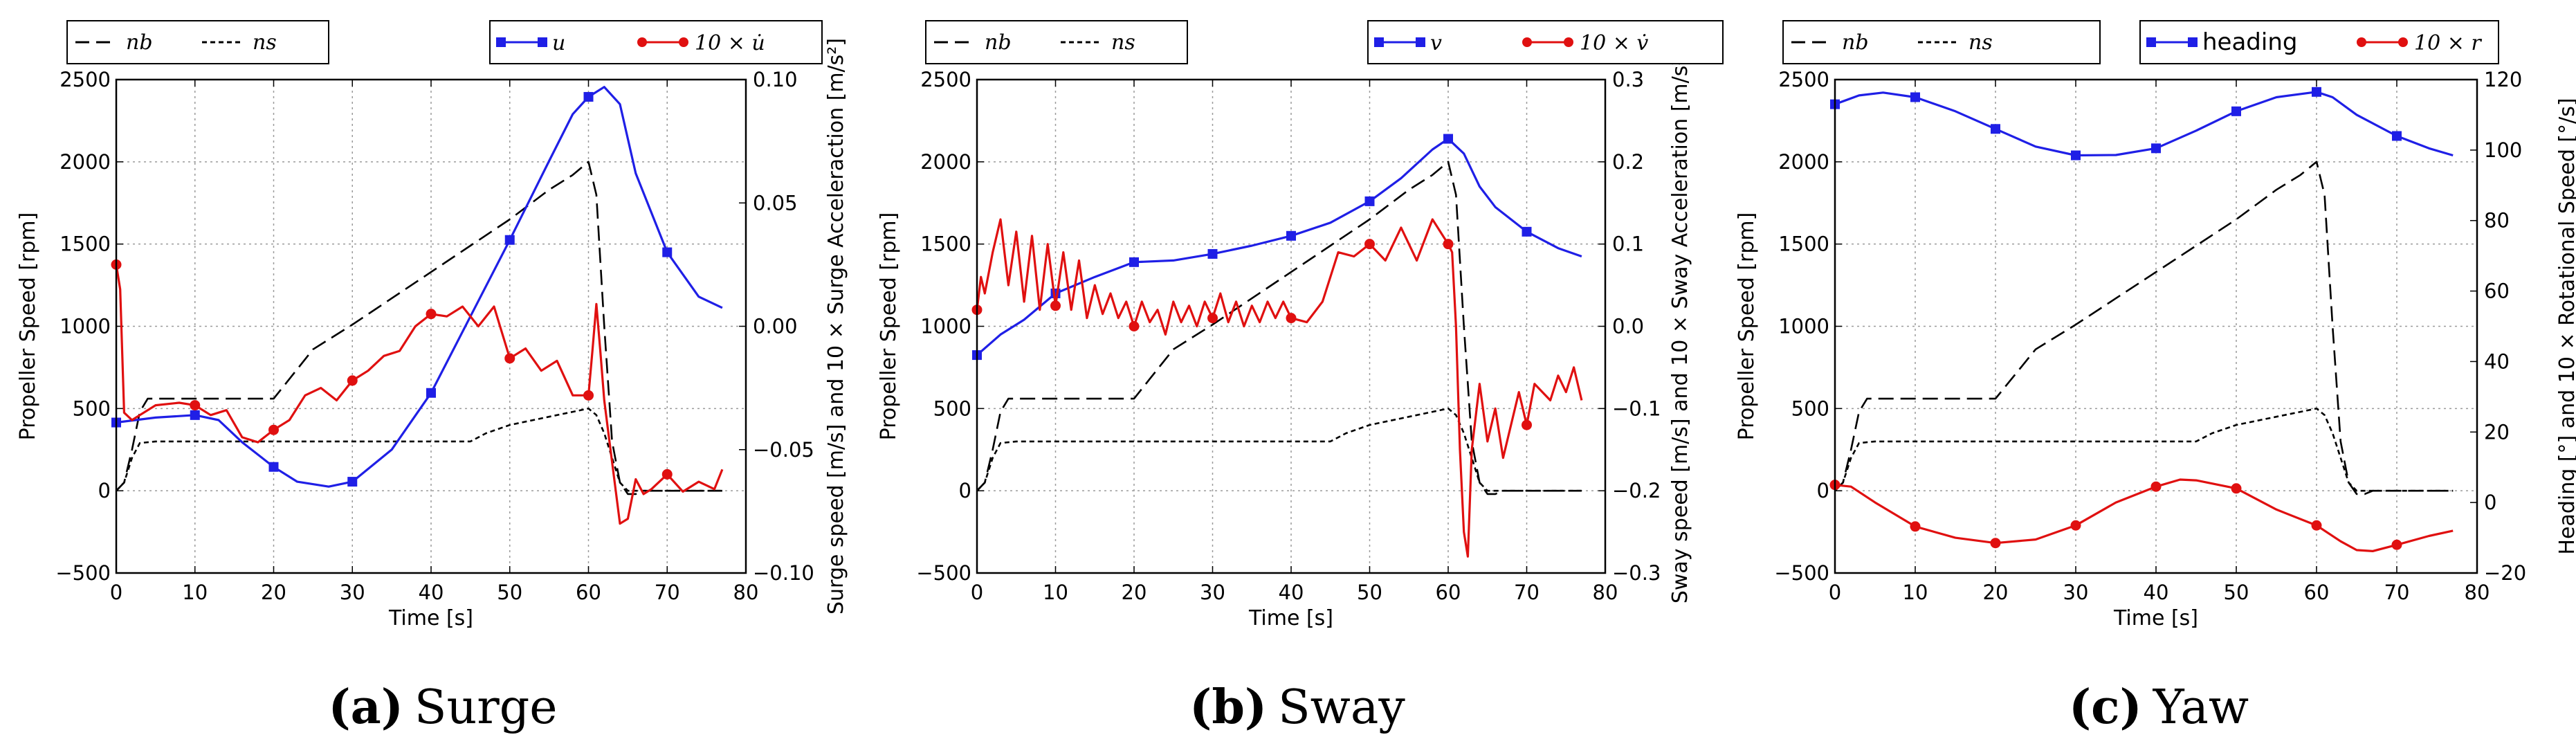 The image size is (2576, 755). Describe the element at coordinates (486, 707) in the screenshot. I see `caption-word: Surge` at that location.